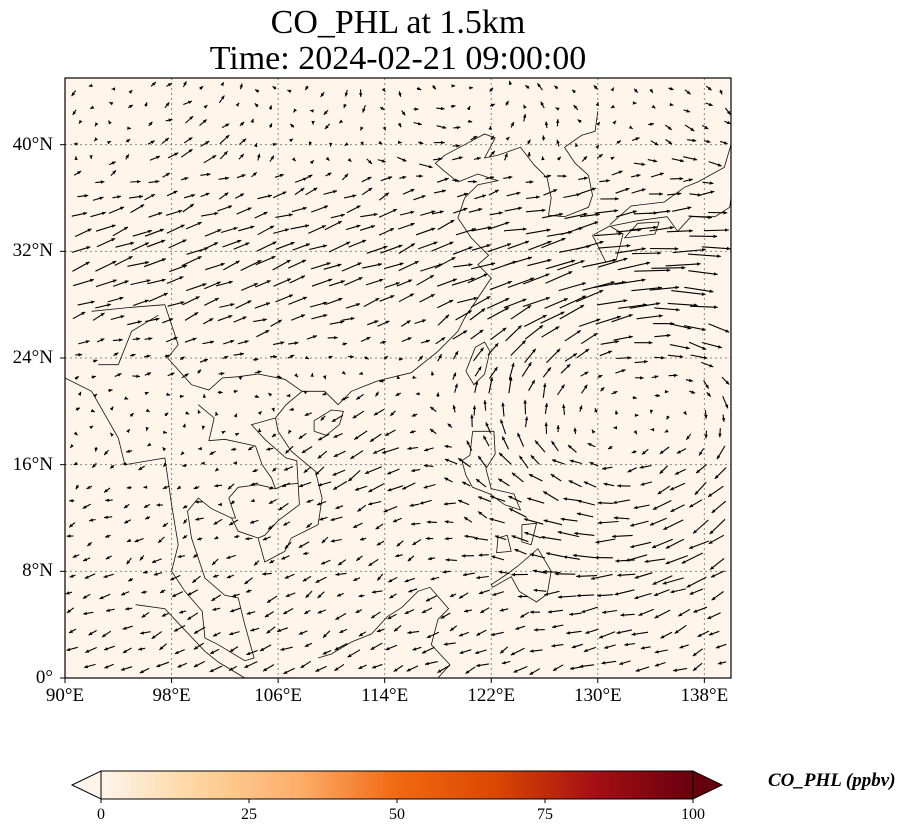  I want to click on y-tick-label: 16°N, so click(32, 464).